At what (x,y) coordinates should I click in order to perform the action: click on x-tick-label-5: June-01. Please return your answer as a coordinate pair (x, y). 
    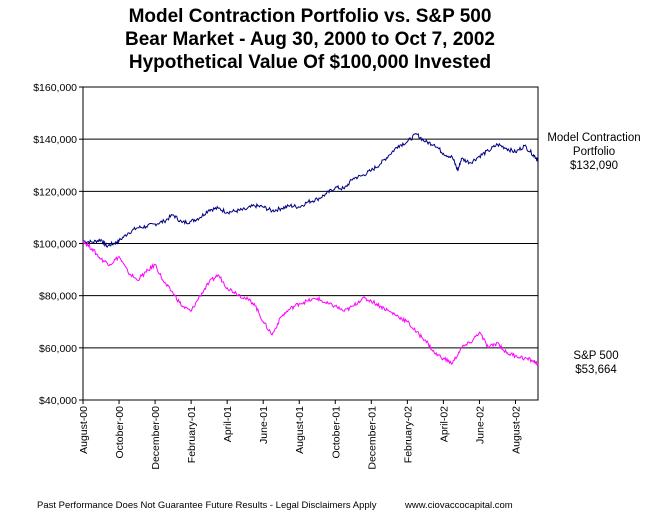
    Looking at the image, I should click on (264, 425).